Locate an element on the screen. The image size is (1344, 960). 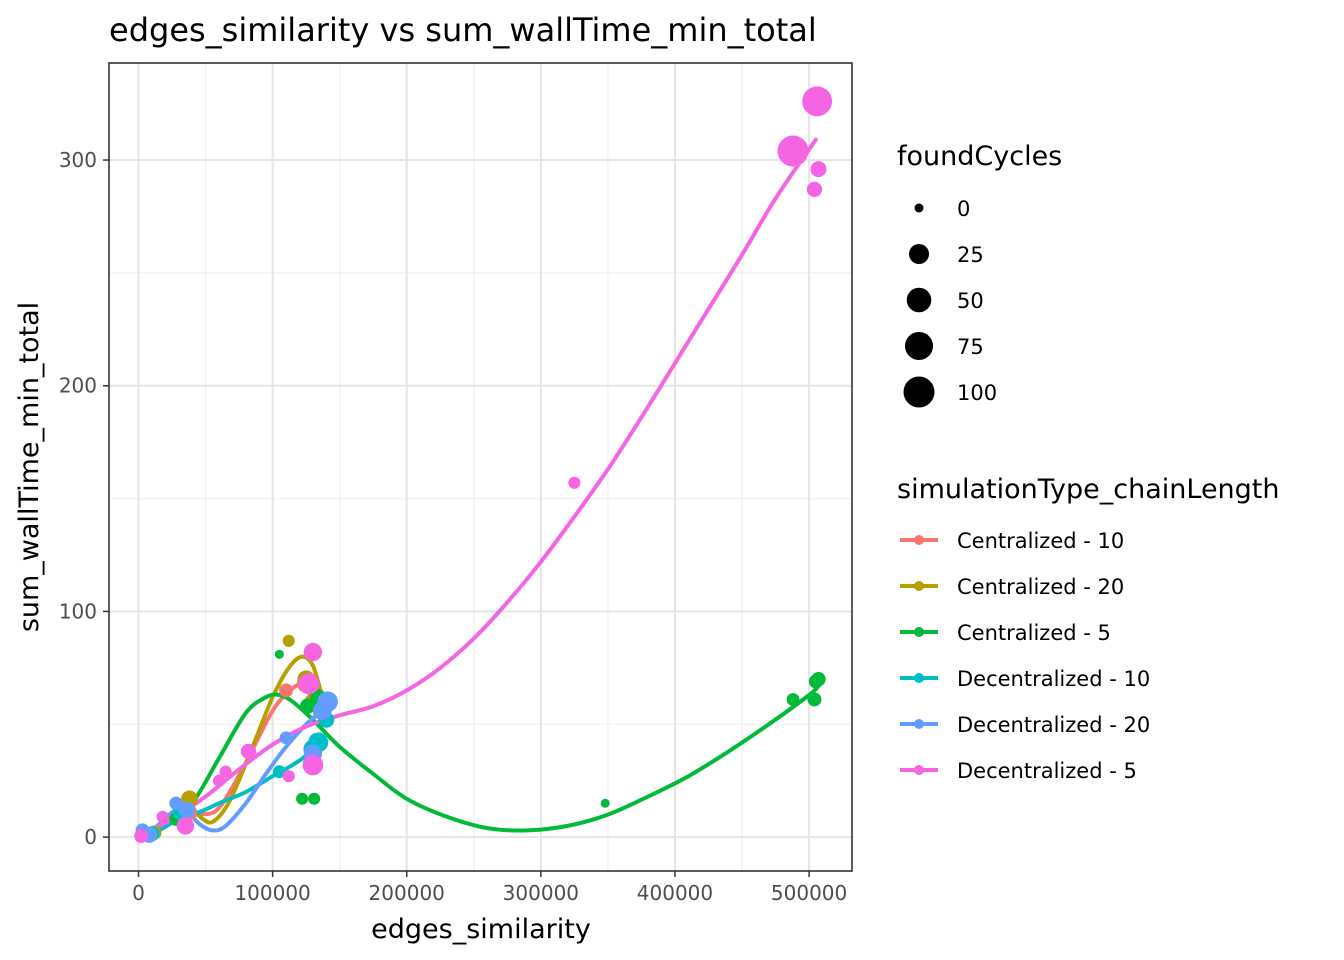
x-axis-title: edges_similarity is located at coordinates (481, 929).